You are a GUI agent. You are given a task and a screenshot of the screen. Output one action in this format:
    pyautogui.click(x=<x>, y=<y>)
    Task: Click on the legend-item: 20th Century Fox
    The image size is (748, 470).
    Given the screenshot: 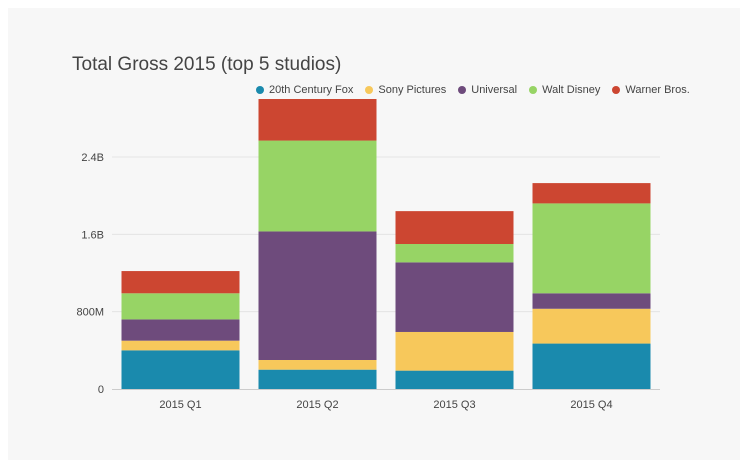 What is the action you would take?
    pyautogui.click(x=304, y=90)
    